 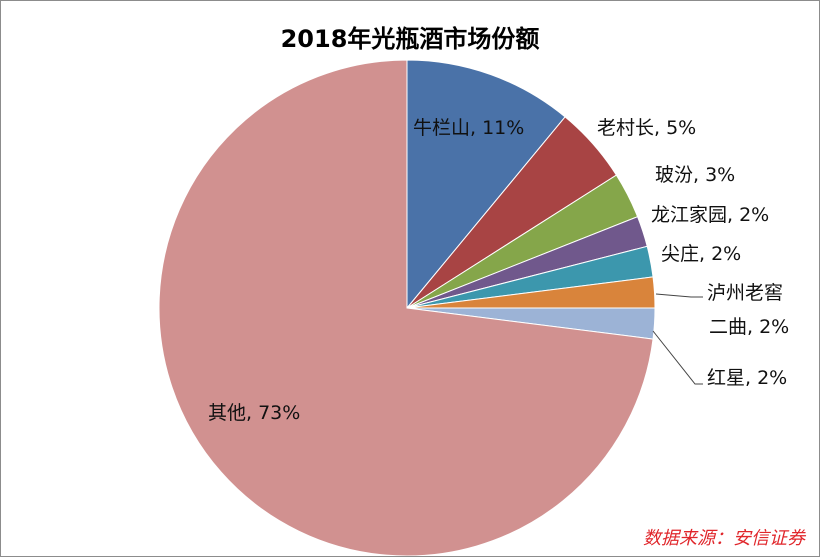 What do you see at coordinates (468, 128) in the screenshot?
I see `slice-label-0: 牛栏山, 11%` at bounding box center [468, 128].